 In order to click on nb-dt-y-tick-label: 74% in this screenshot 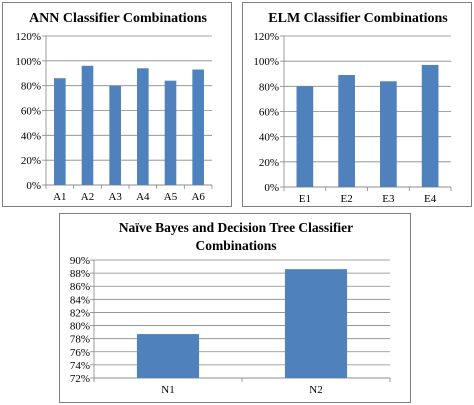, I will do `click(80, 366)`.